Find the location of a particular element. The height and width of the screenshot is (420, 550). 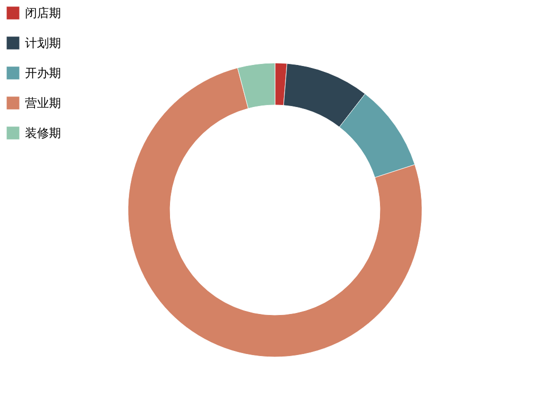

legend-label: 营业期 is located at coordinates (43, 103).